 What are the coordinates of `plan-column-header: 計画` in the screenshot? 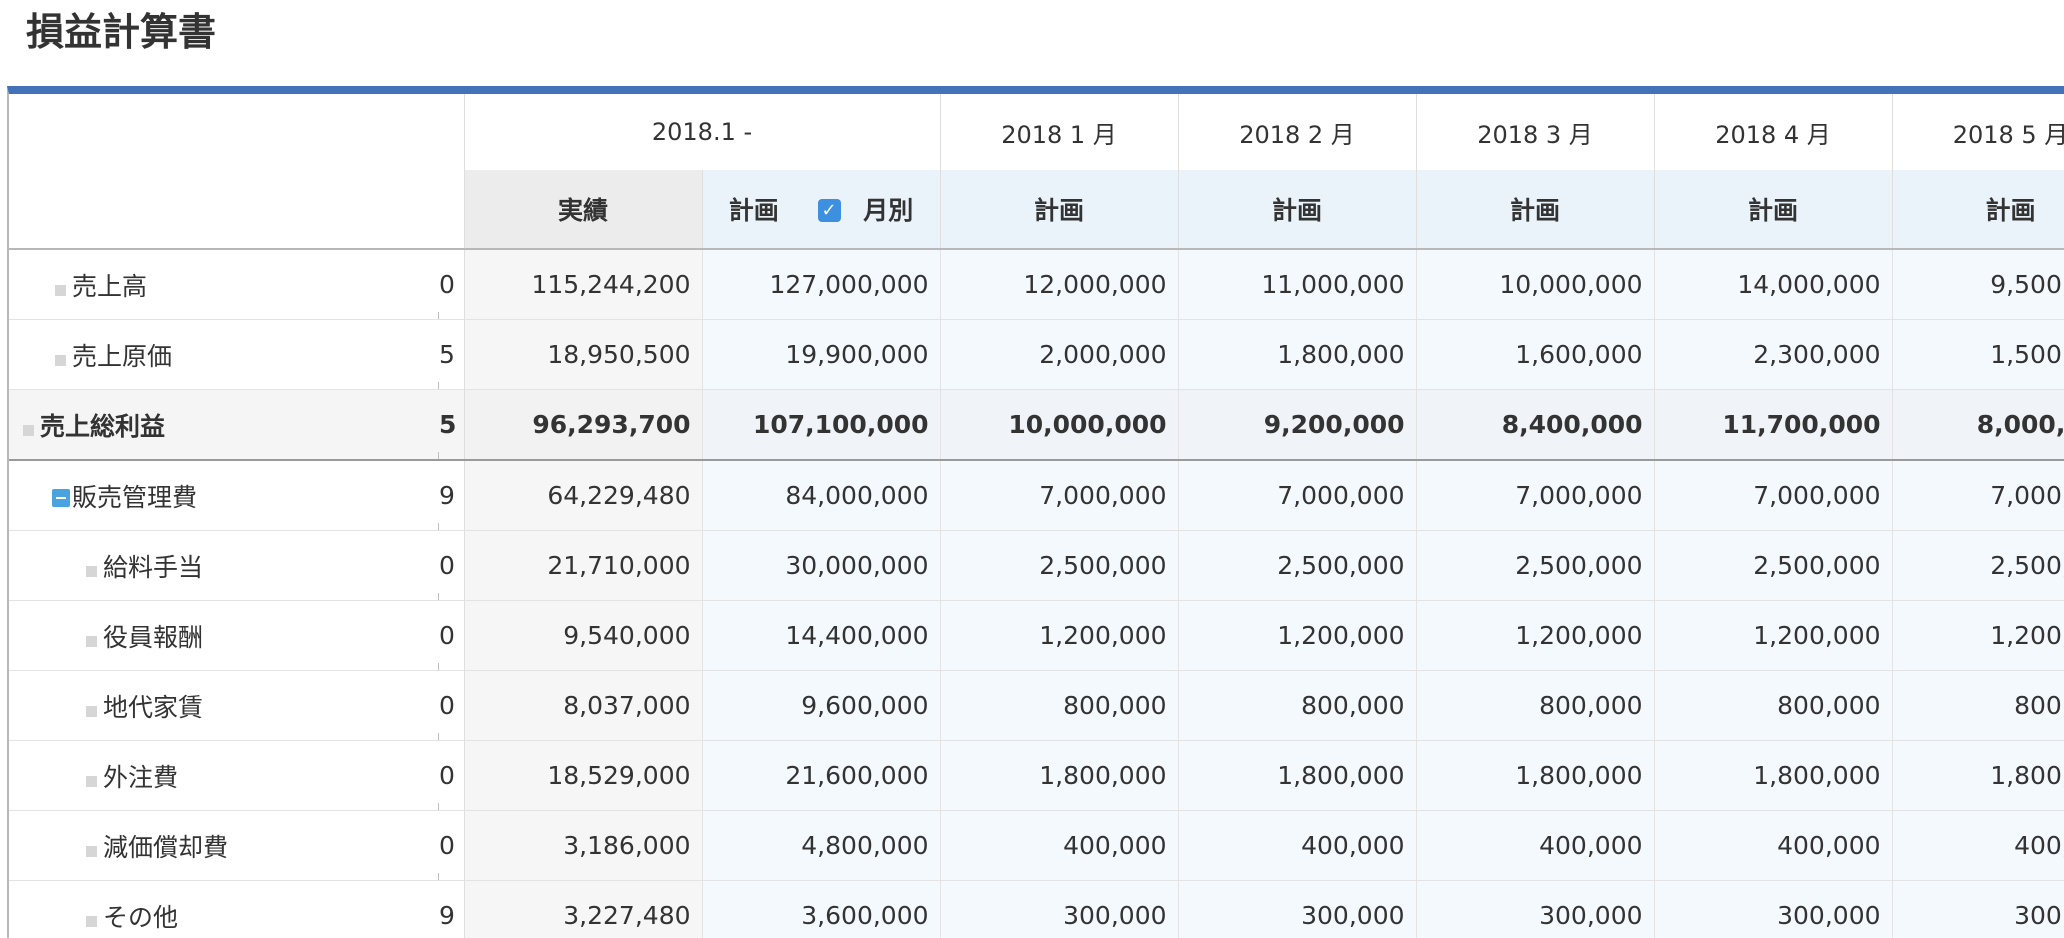 It's located at (1535, 209).